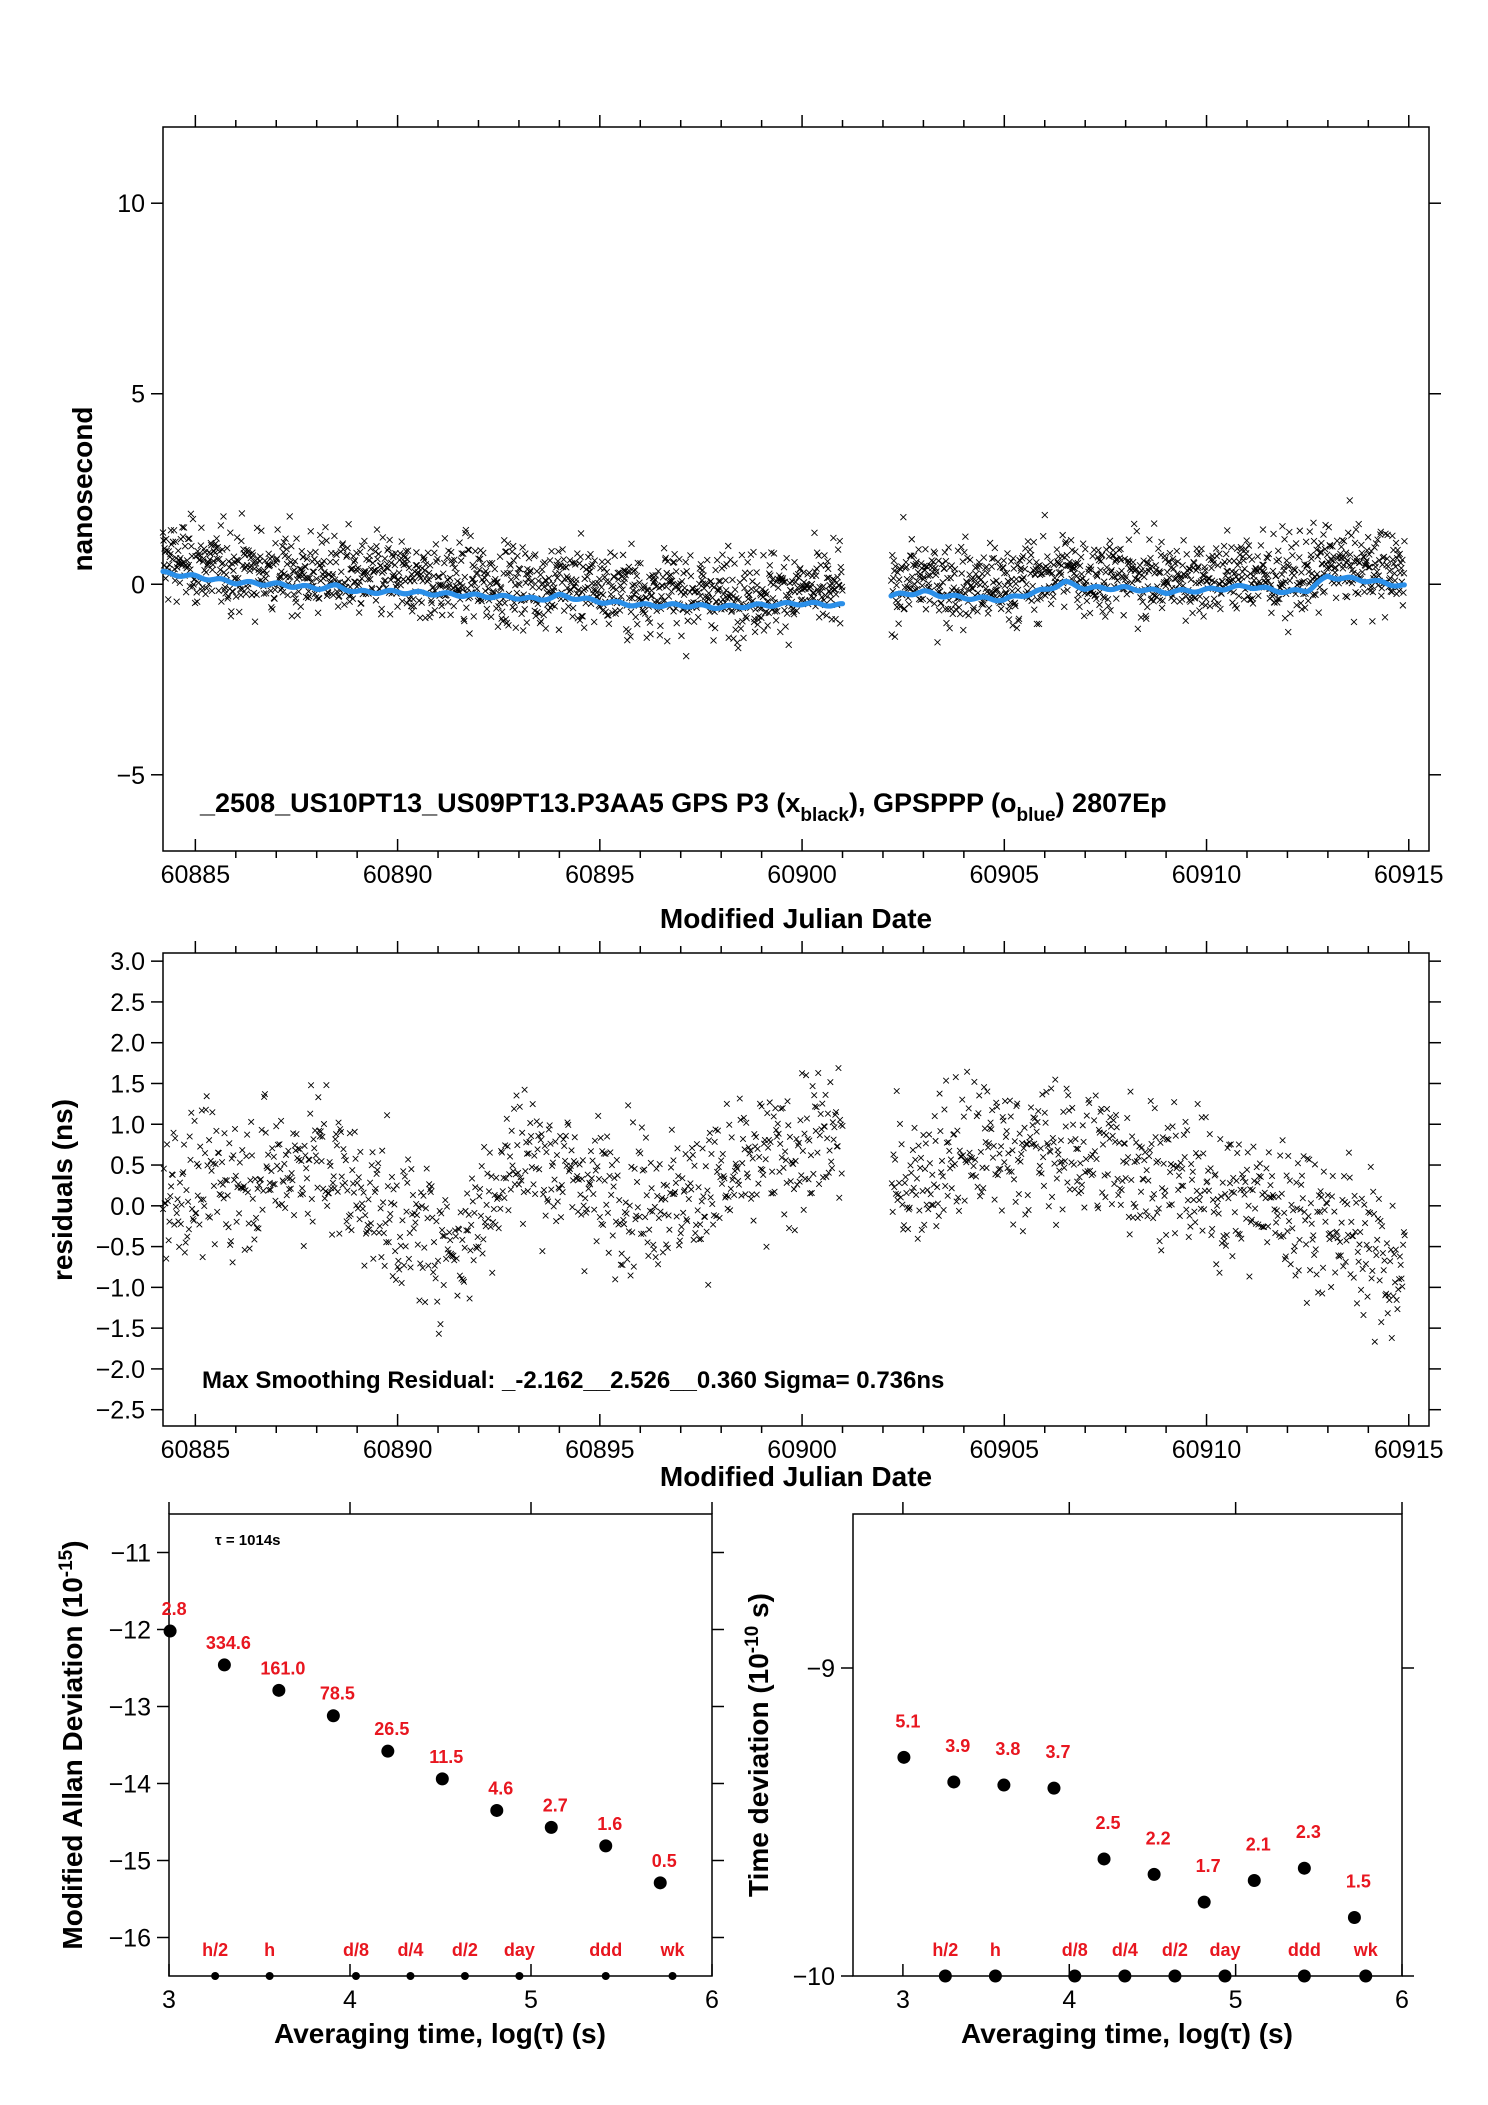 This screenshot has width=1488, height=2105. I want to click on top-x-axis-label: Modified Julian Date, so click(796, 918).